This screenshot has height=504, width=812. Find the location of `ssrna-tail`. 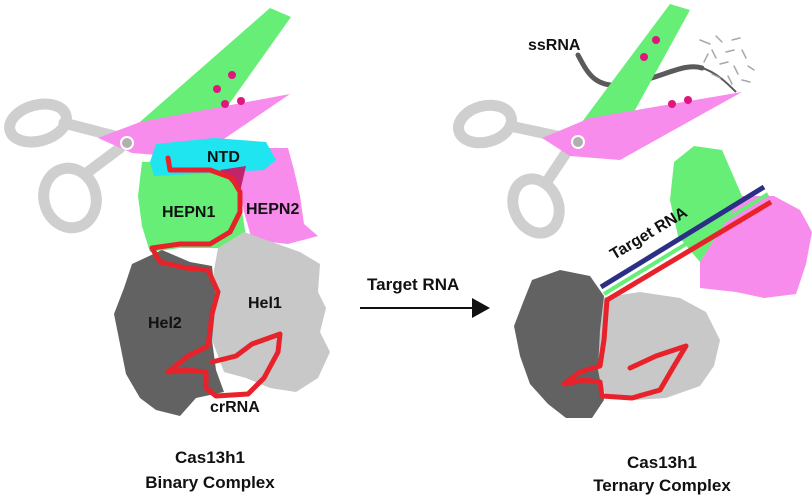

ssrna-tail is located at coordinates (719, 80).